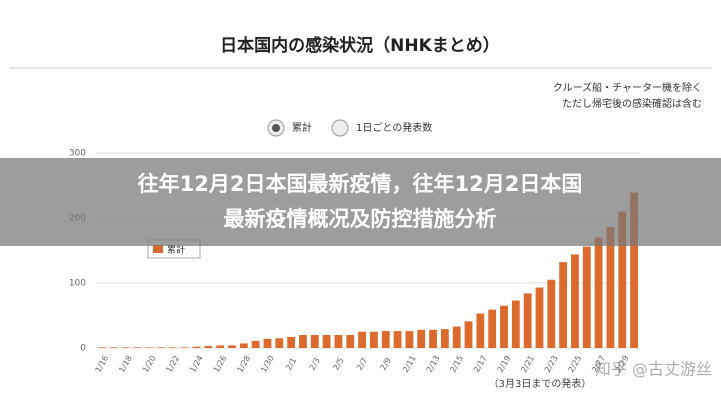 Image resolution: width=721 pixels, height=400 pixels. Describe the element at coordinates (267, 364) in the screenshot. I see `x-tick-label: 1/30` at that location.